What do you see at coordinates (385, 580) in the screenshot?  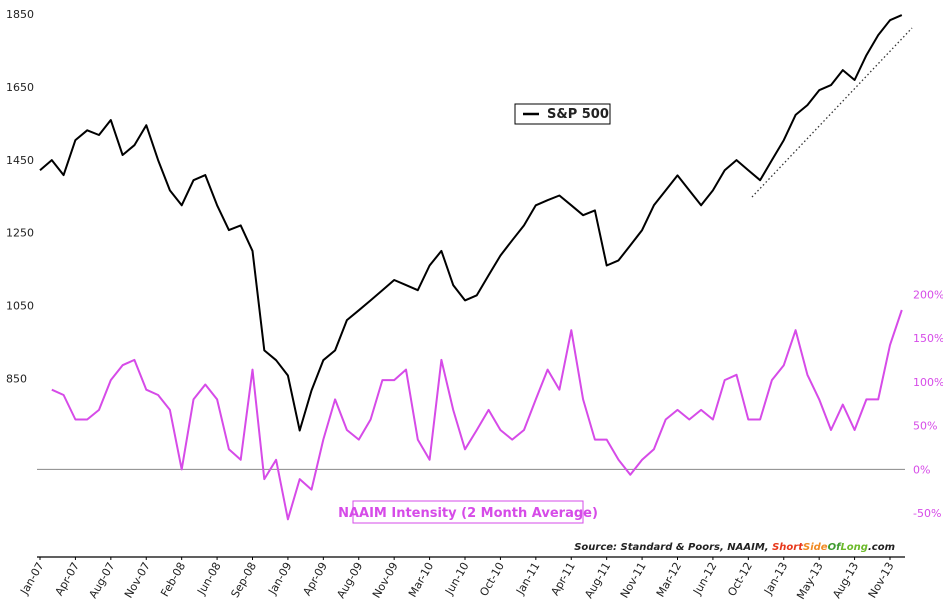 I see `x-tick-label: Nov-09` at bounding box center [385, 580].